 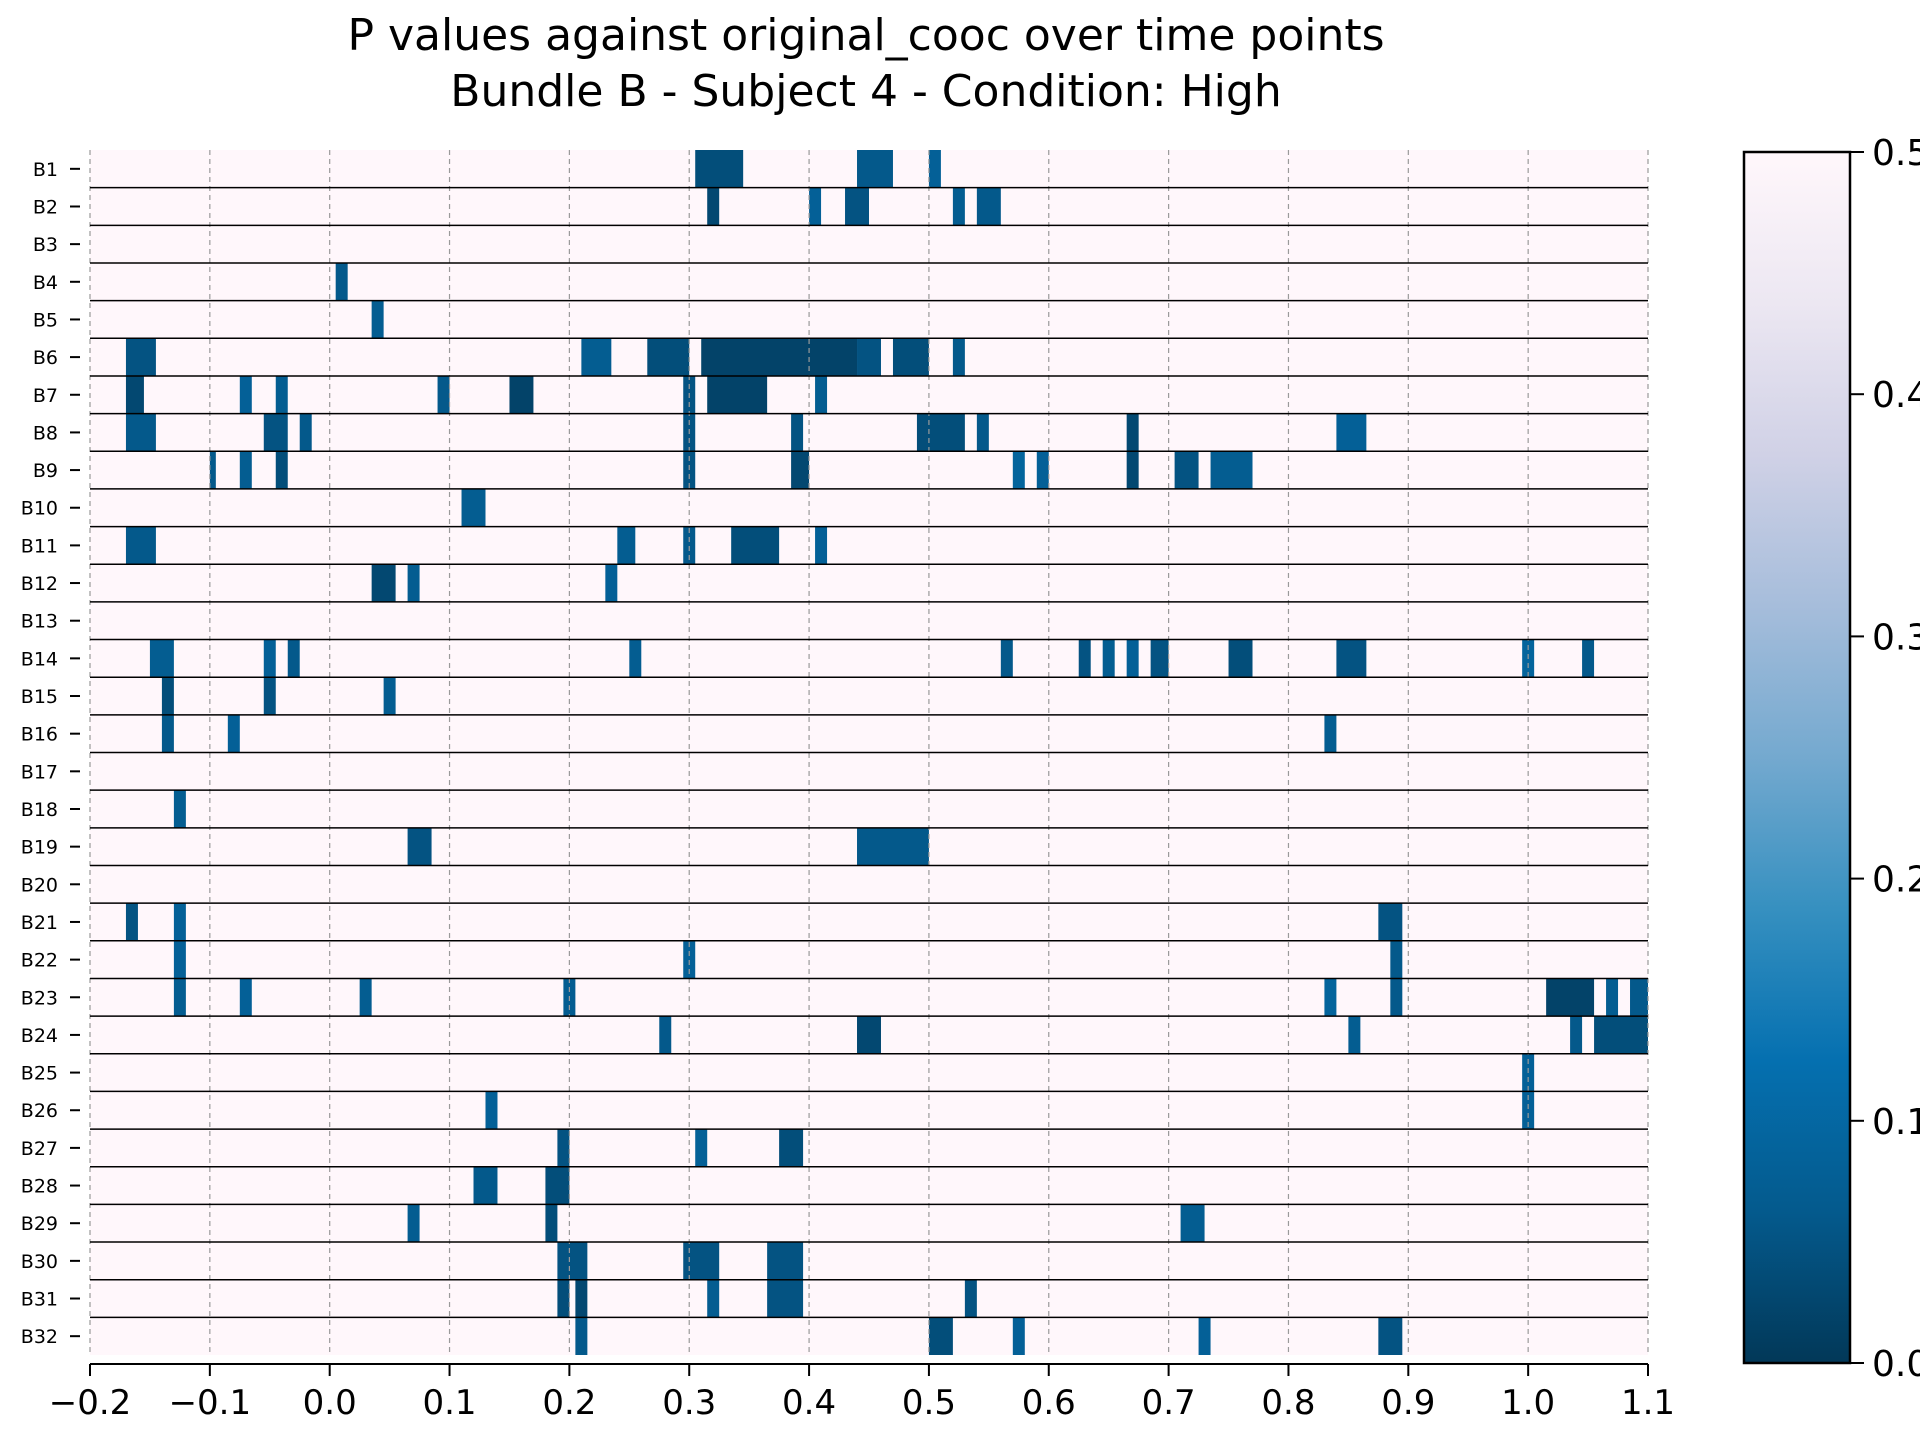 What do you see at coordinates (45, 471) in the screenshot?
I see `y-tick-label: B9` at bounding box center [45, 471].